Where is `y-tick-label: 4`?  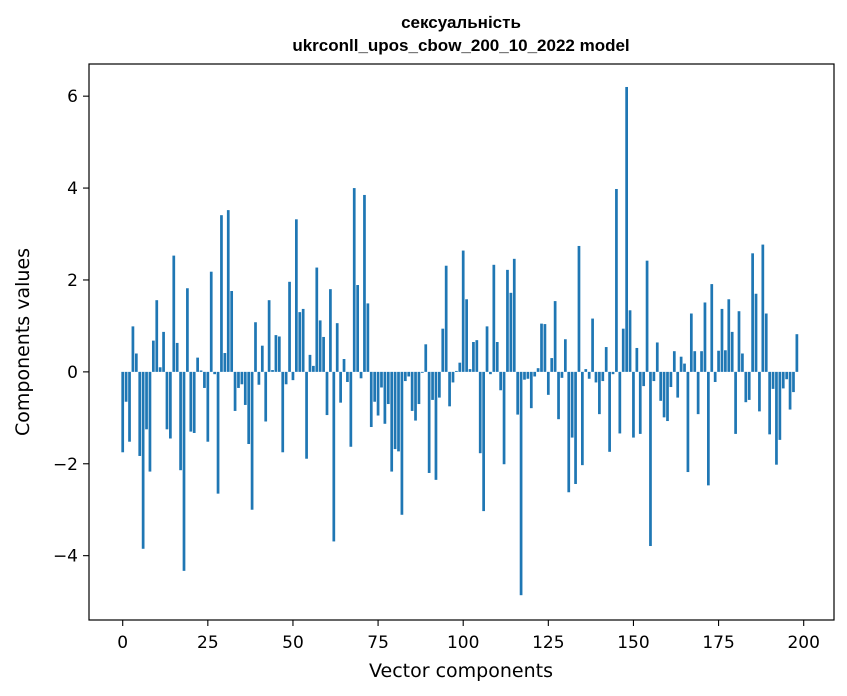 y-tick-label: 4 is located at coordinates (72, 189).